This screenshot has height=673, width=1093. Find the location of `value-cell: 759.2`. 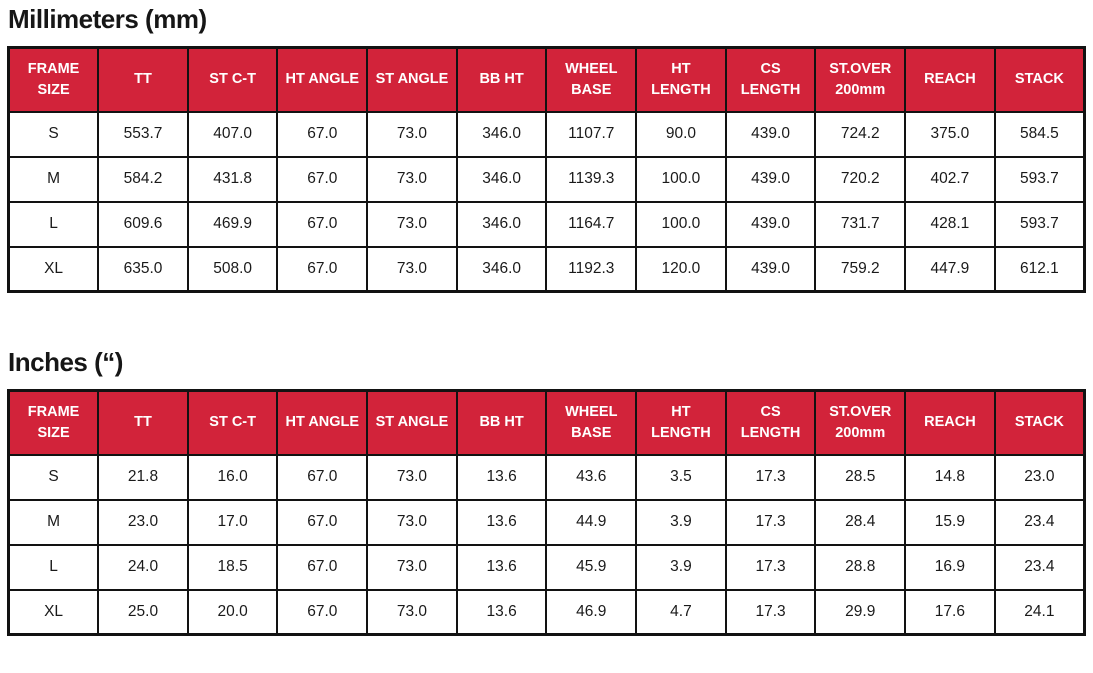

value-cell: 759.2 is located at coordinates (860, 269).